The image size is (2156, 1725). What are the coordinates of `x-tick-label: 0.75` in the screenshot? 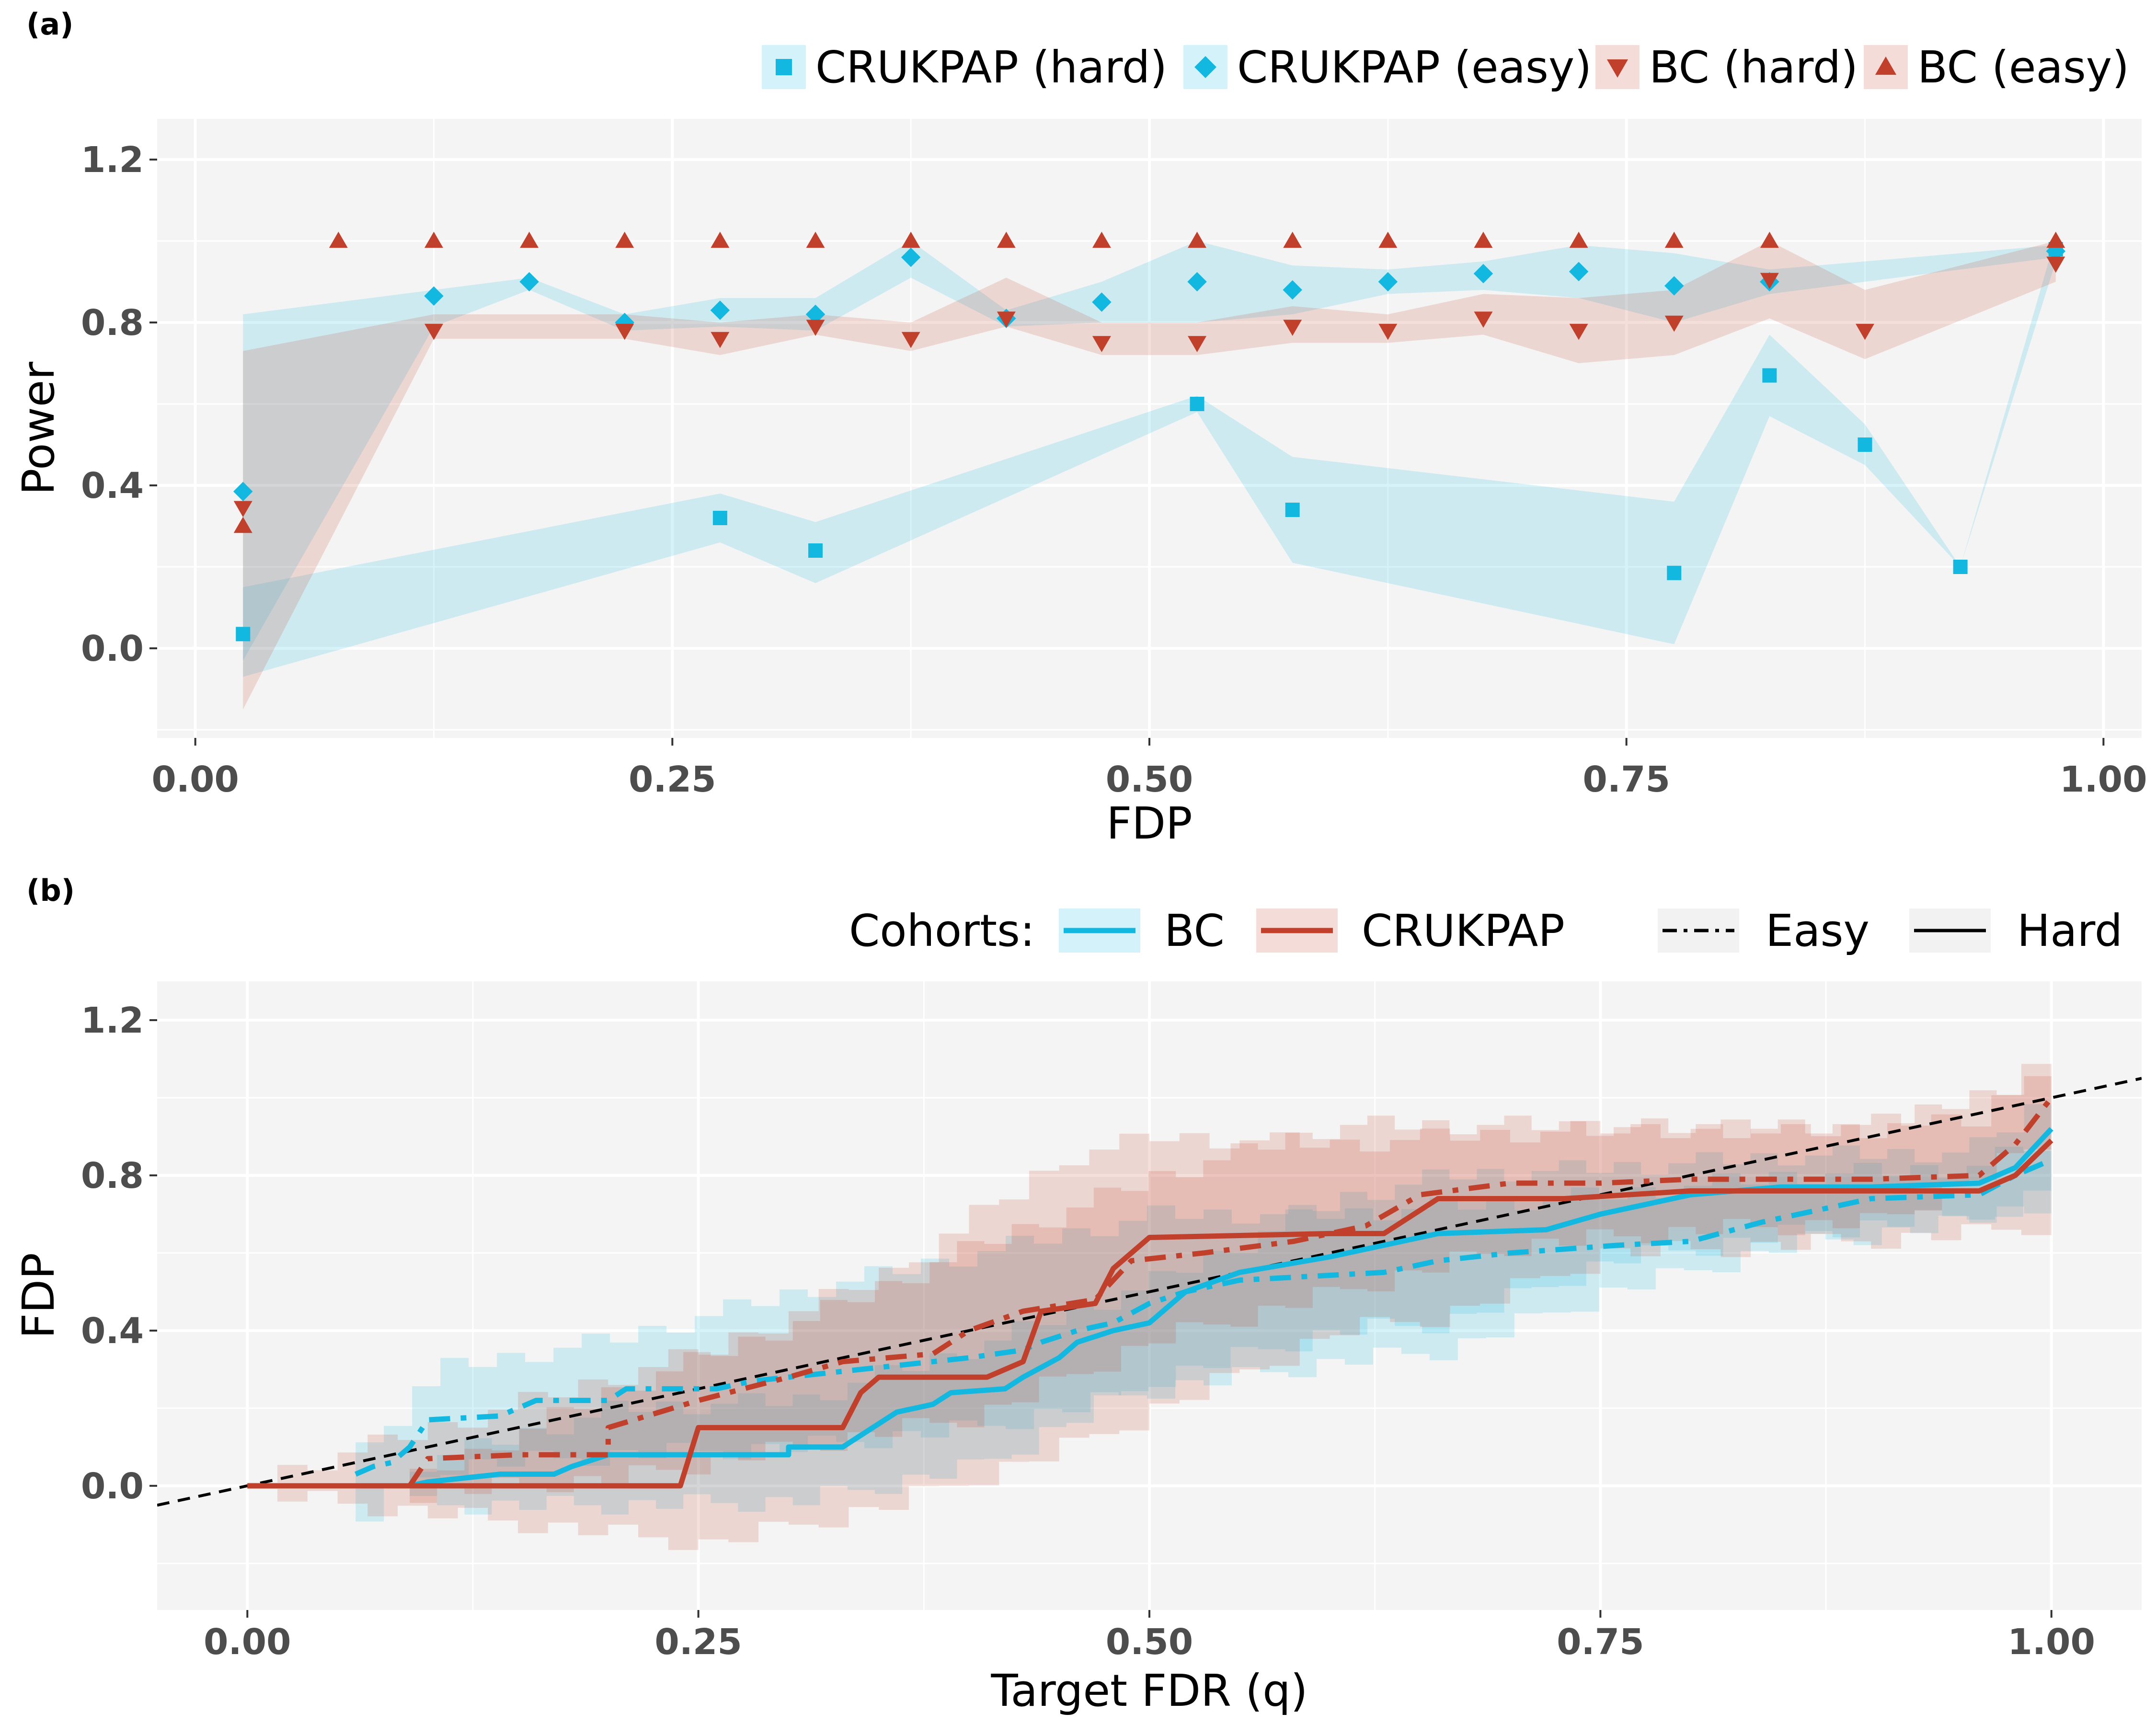 It's located at (1600, 1642).